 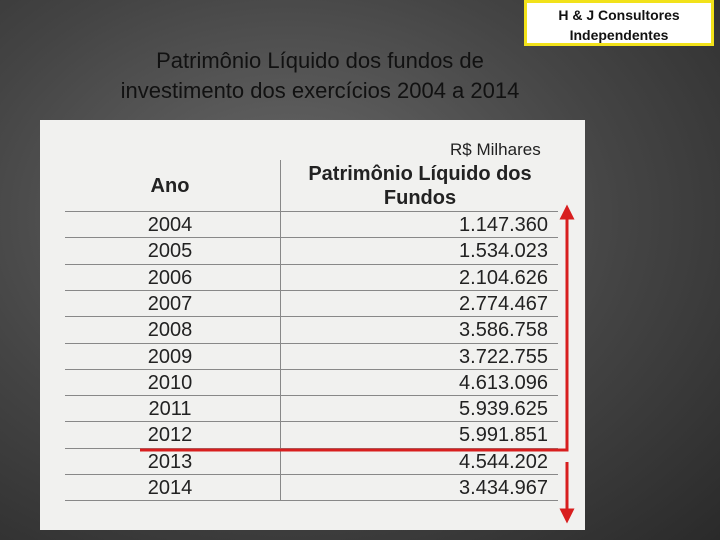 I want to click on cell-value: 4.544.202, so click(x=503, y=461).